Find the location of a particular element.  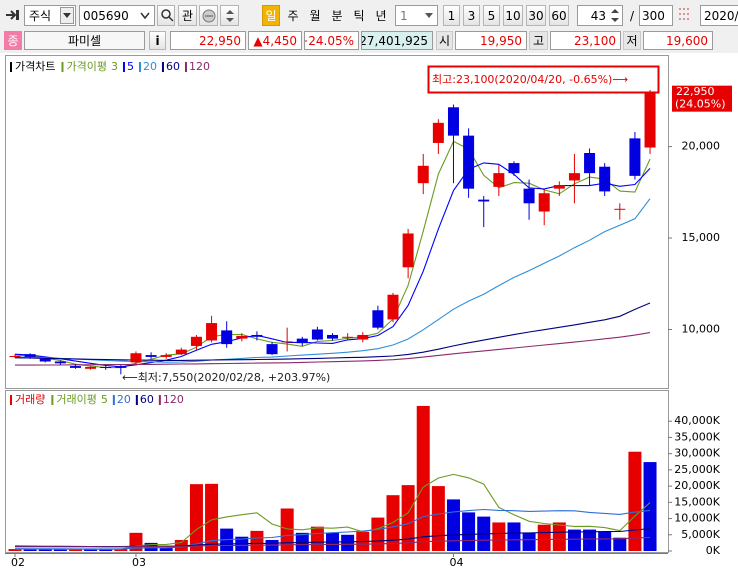

dropdown-arrow is located at coordinates (67, 15).